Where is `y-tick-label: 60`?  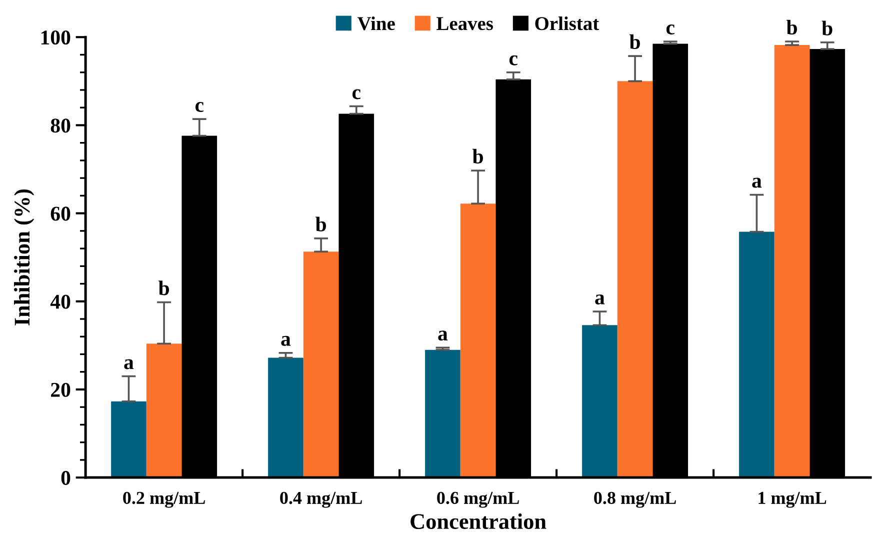 y-tick-label: 60 is located at coordinates (60, 213).